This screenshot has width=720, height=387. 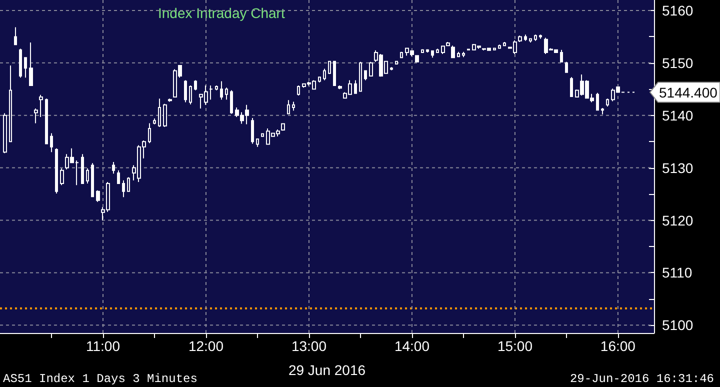 I want to click on y-tick-label: 5120, so click(x=678, y=220).